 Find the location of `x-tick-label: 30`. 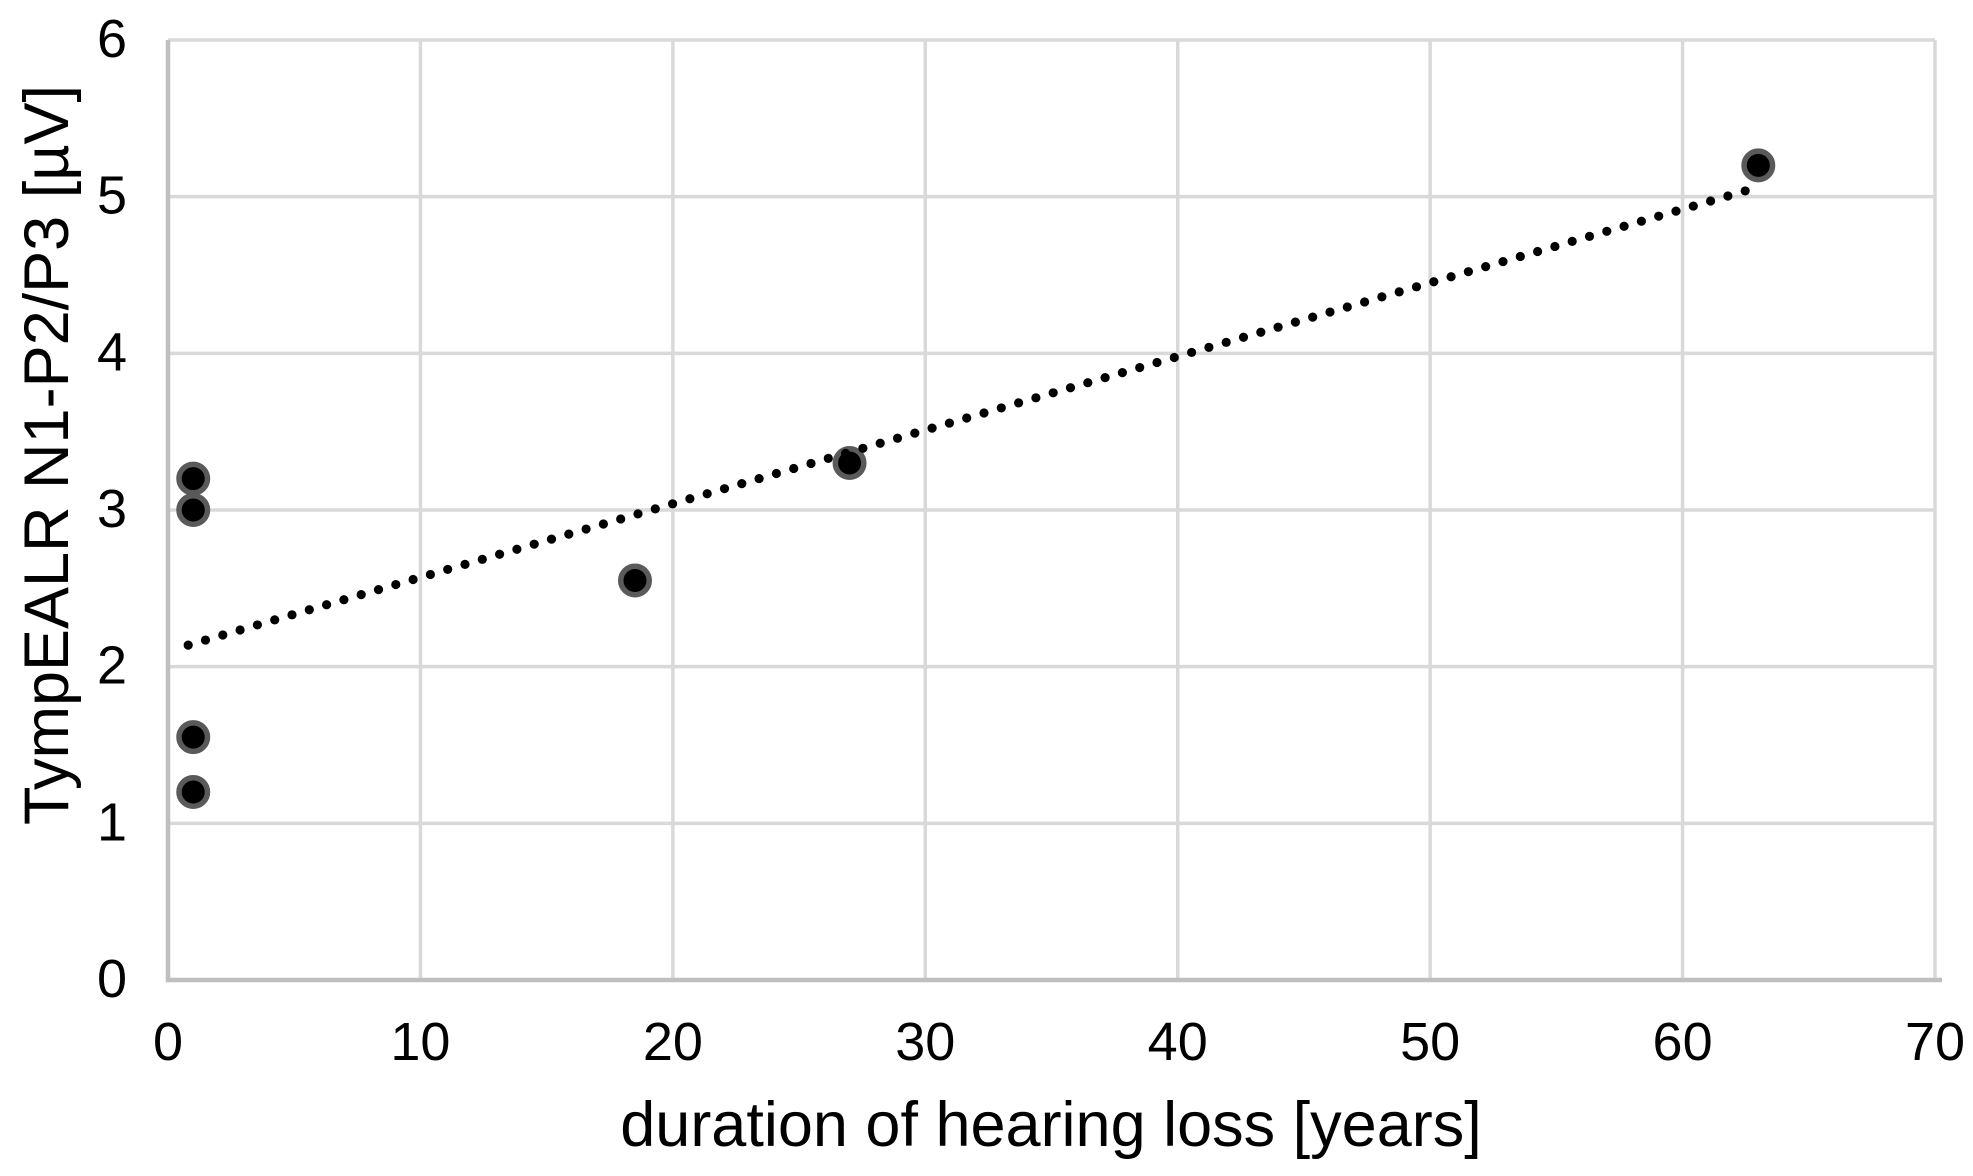

x-tick-label: 30 is located at coordinates (925, 1042).